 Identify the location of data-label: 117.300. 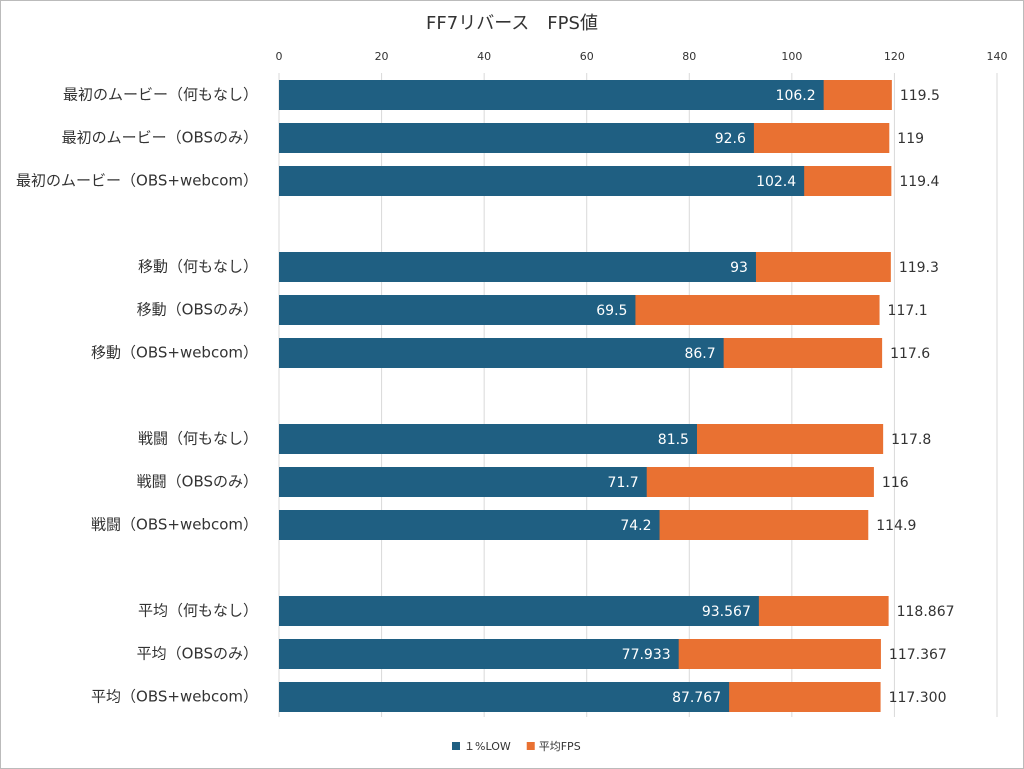
(918, 698).